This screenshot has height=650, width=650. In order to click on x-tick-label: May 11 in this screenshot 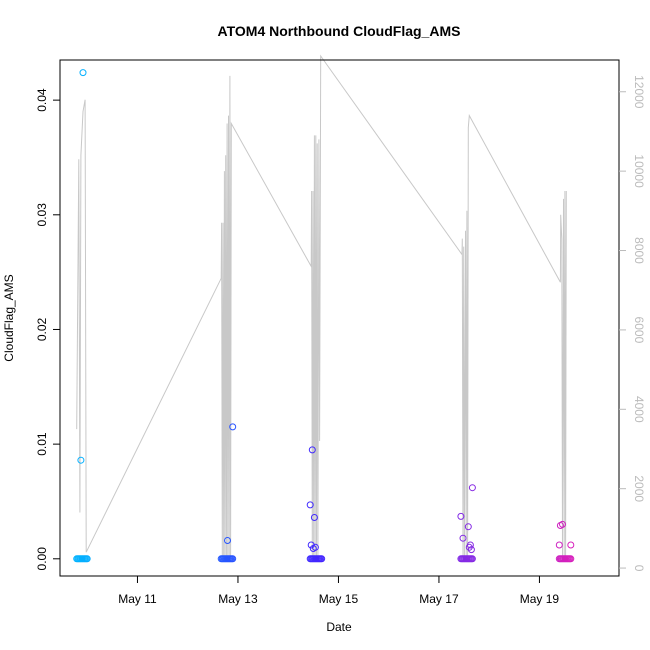, I will do `click(137, 599)`.